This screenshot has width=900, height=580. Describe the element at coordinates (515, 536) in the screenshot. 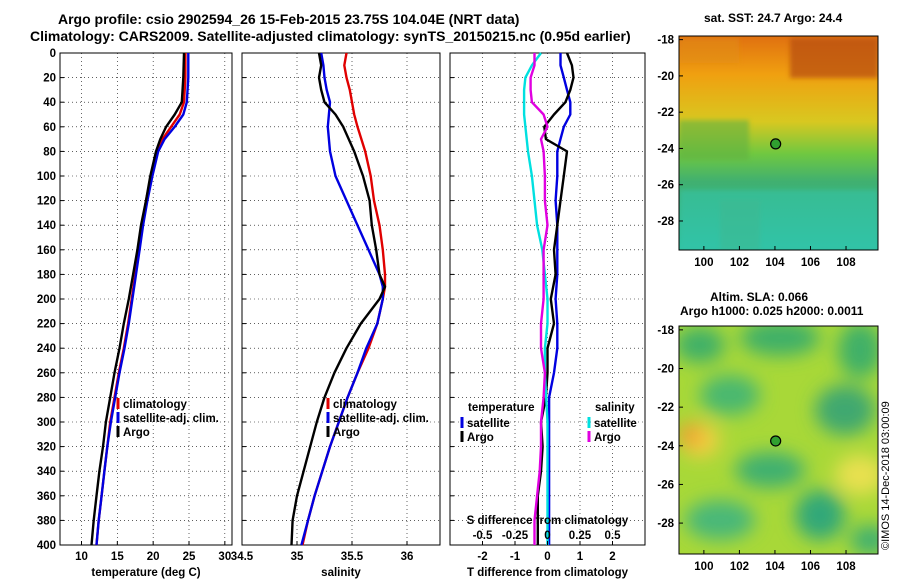

I see `salinity-tick-label: -0.25` at that location.